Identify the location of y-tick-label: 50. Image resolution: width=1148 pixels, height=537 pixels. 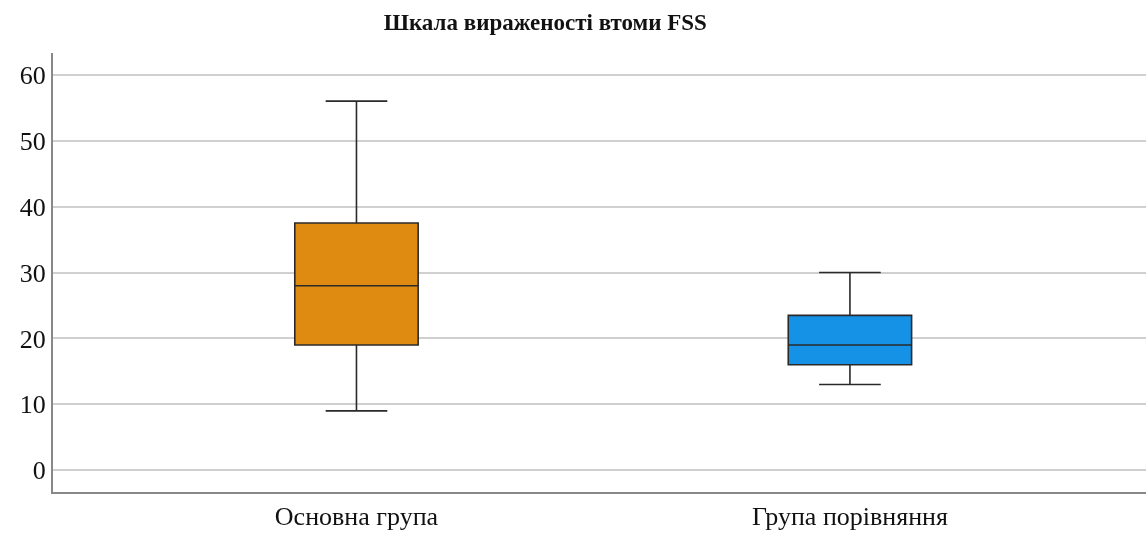
(32, 141).